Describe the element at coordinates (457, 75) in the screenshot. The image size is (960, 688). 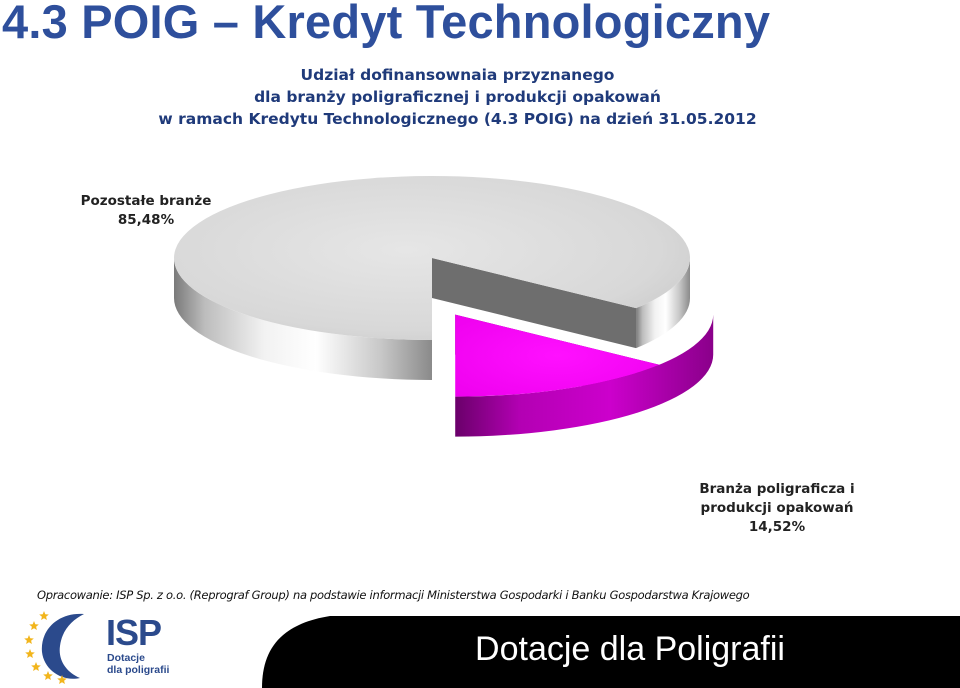
I see `chart-title-line: Udział dofinansownaia przyznanego` at that location.